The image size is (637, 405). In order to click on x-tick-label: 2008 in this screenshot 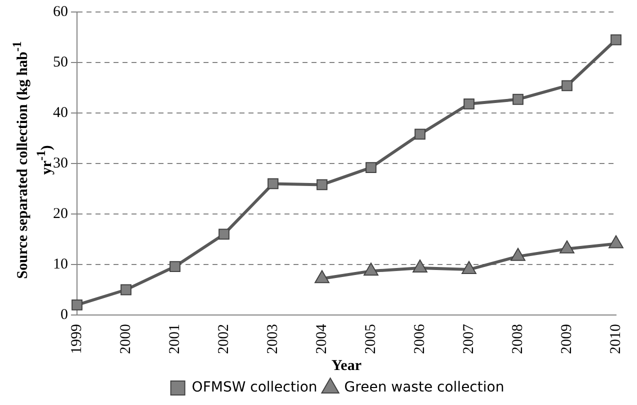, I will do `click(518, 339)`.